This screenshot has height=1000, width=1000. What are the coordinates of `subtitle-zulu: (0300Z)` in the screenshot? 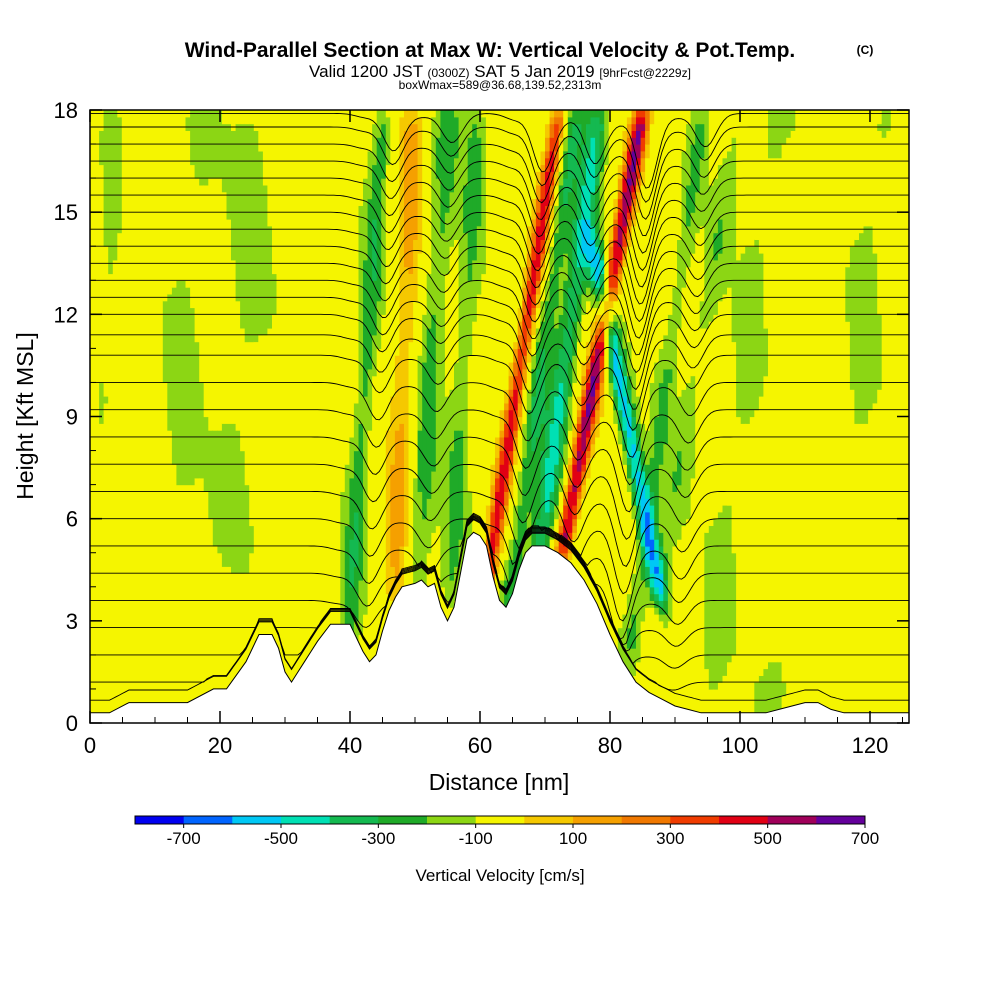 It's located at (449, 73).